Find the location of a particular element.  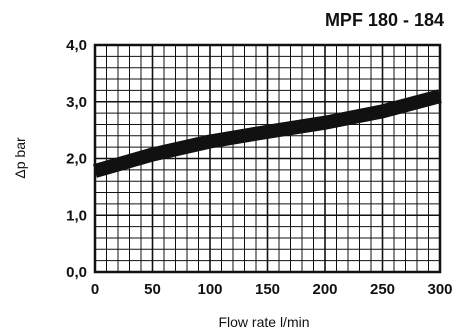

x-tick-labels: 0 50 100 150 200 250 300 is located at coordinates (272, 289).